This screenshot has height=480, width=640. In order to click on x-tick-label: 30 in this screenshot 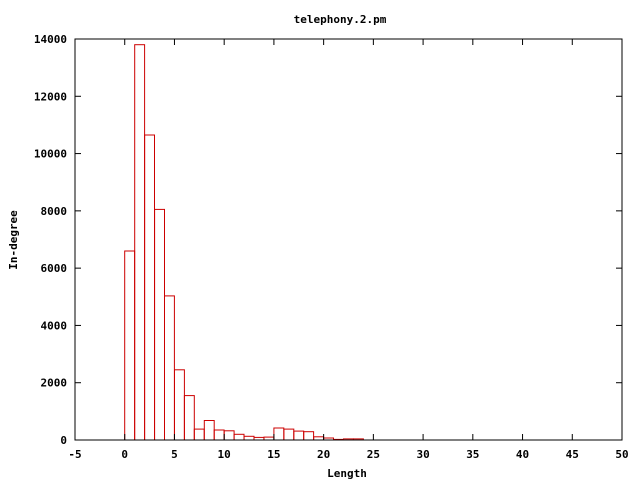, I will do `click(422, 454)`.